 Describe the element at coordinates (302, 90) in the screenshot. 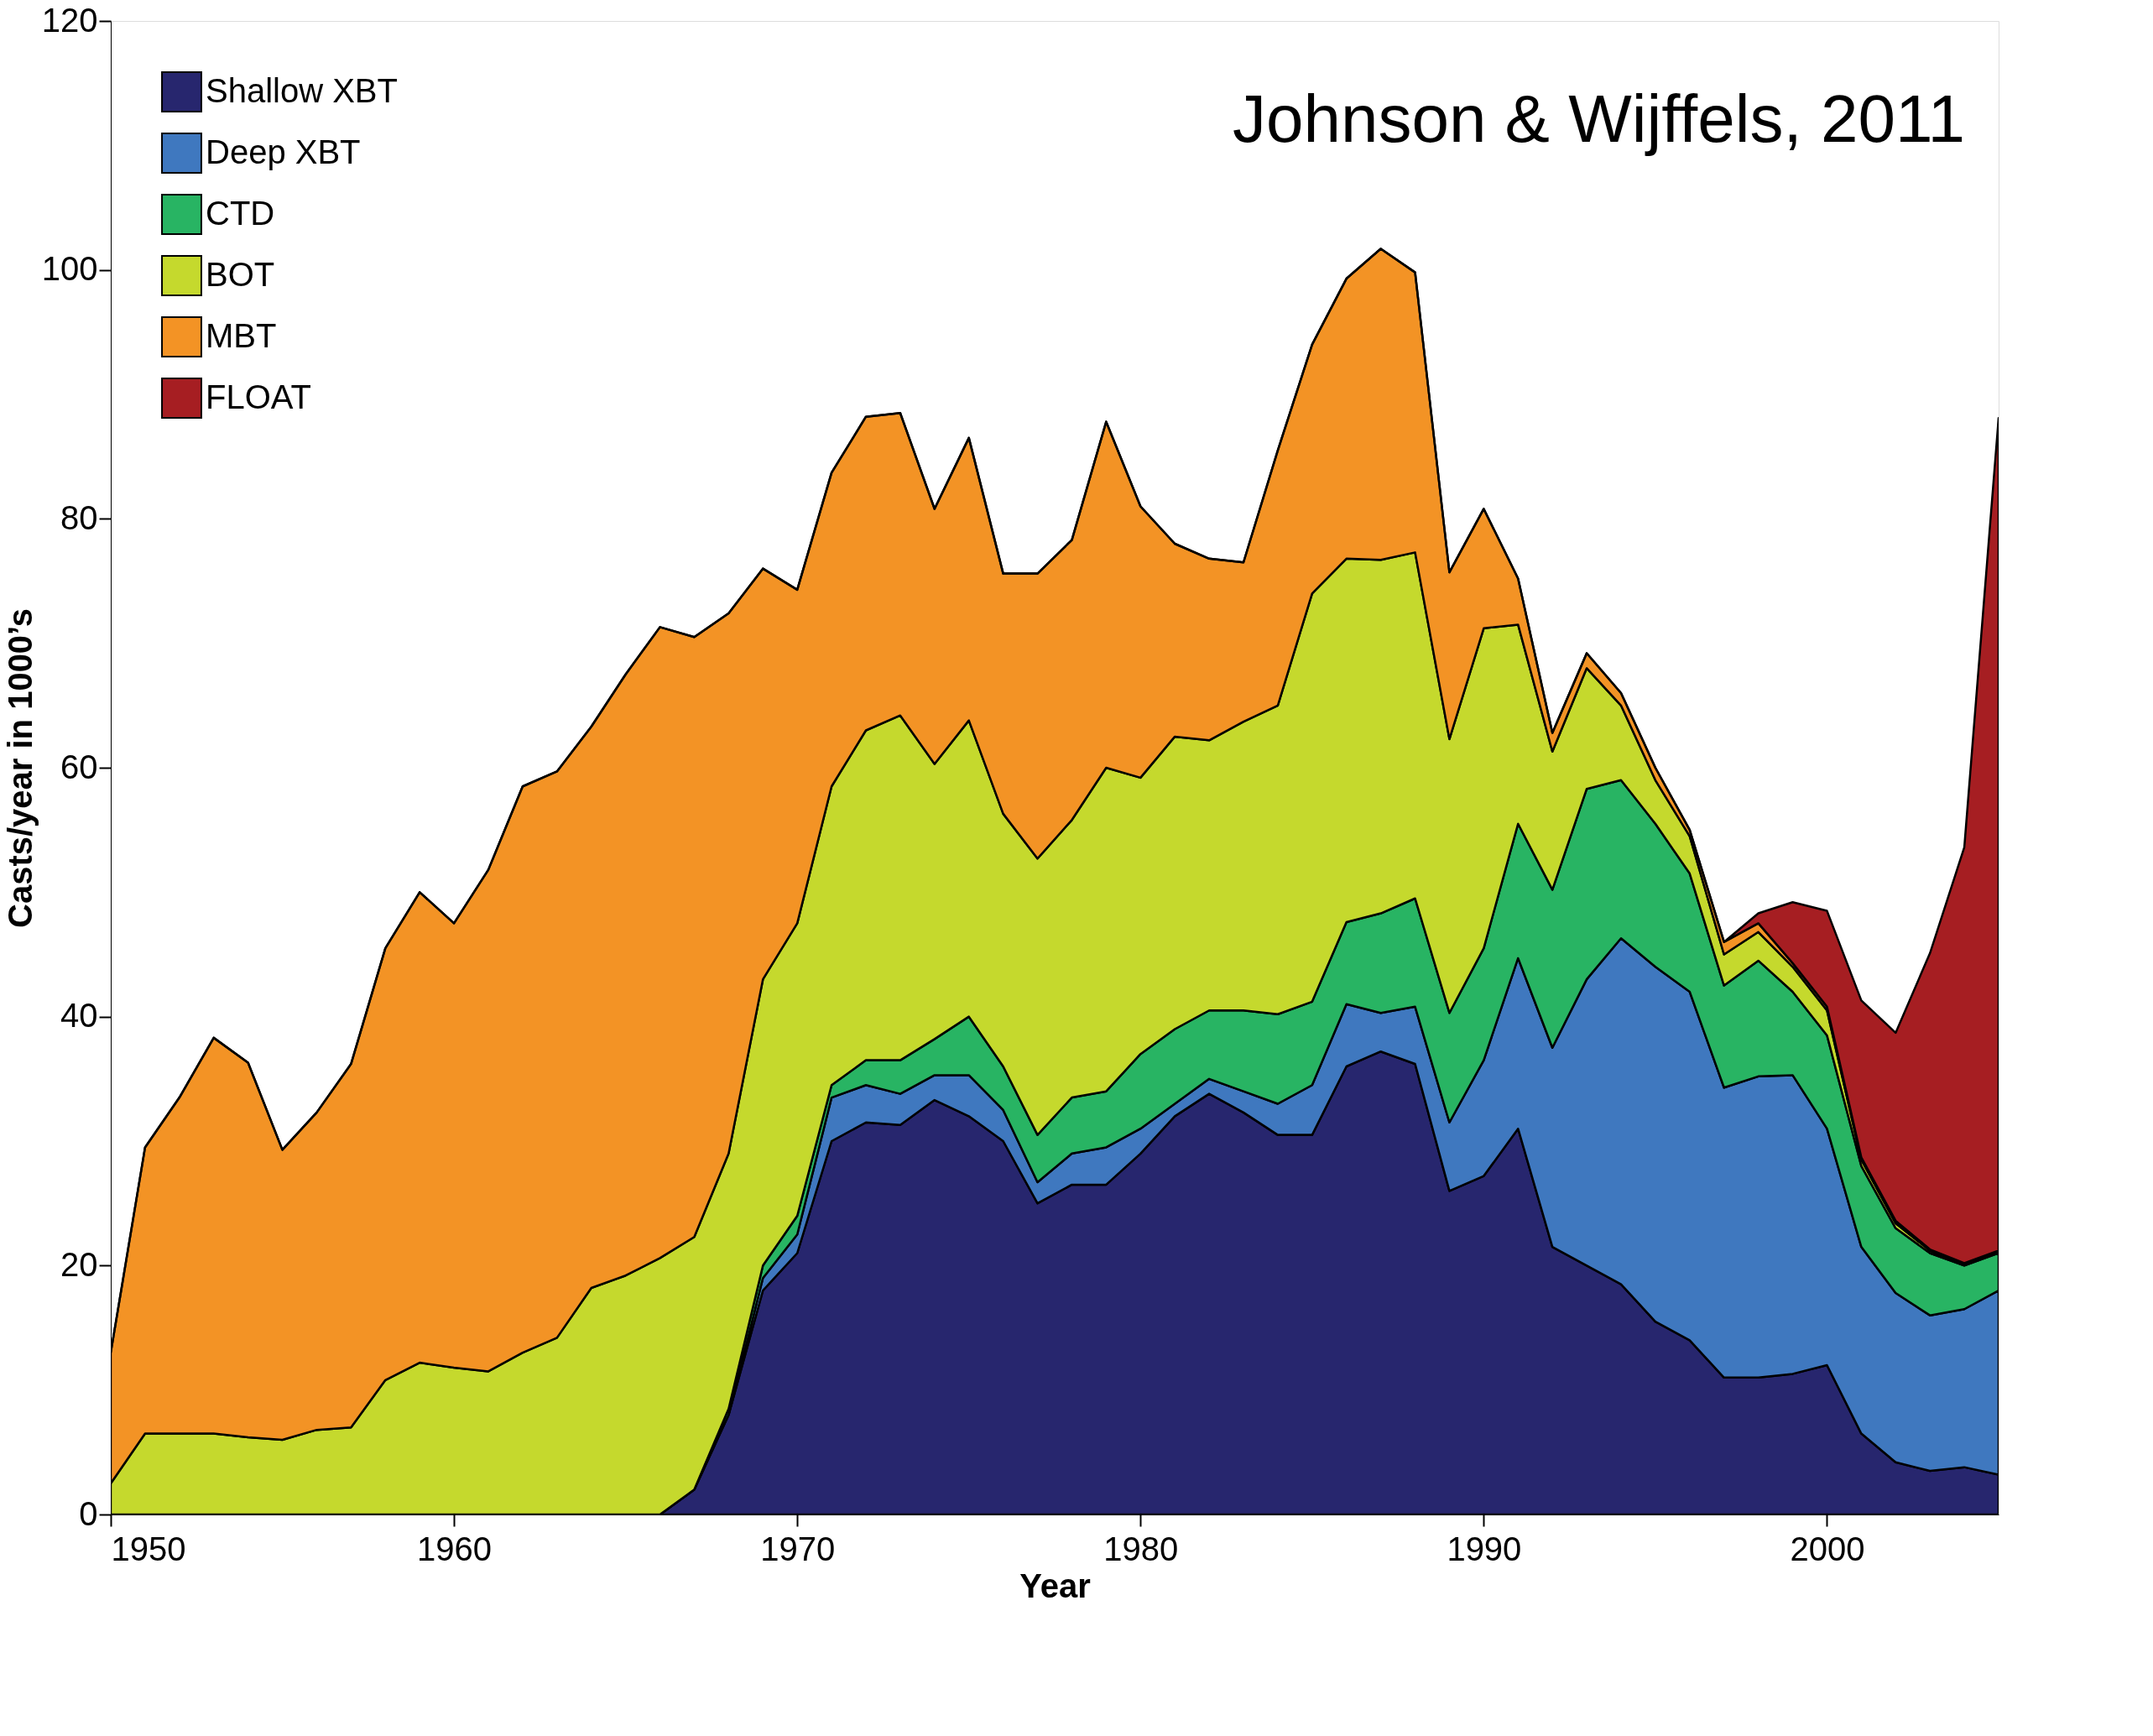

I see `legend-label: Shallow XBT` at that location.